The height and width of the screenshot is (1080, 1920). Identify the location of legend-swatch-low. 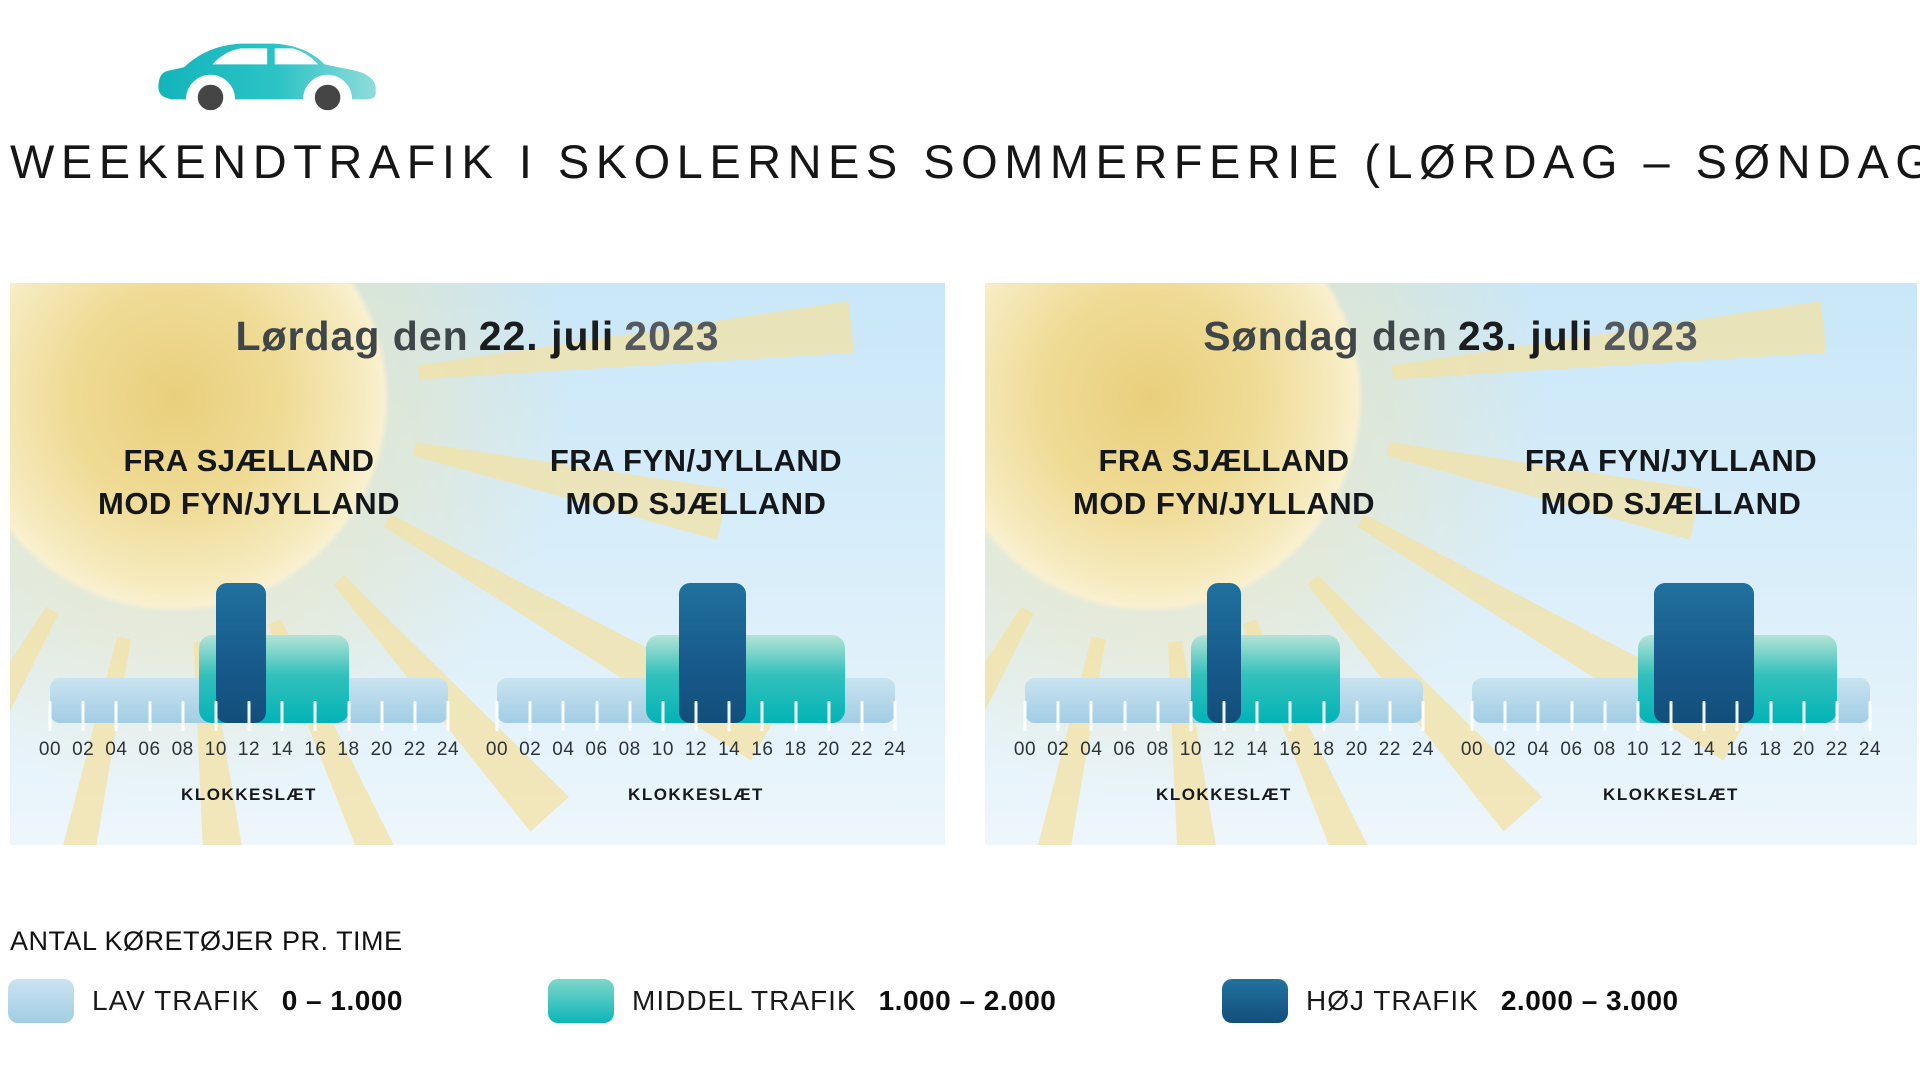
(41, 1001).